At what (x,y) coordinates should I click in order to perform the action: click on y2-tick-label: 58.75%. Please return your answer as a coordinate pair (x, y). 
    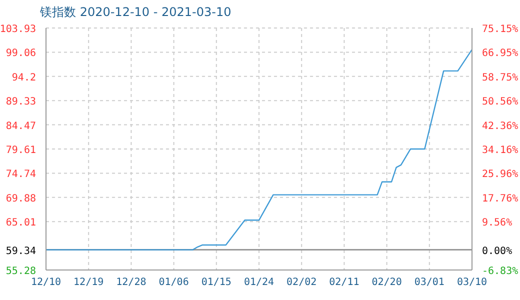
    Looking at the image, I should click on (500, 78).